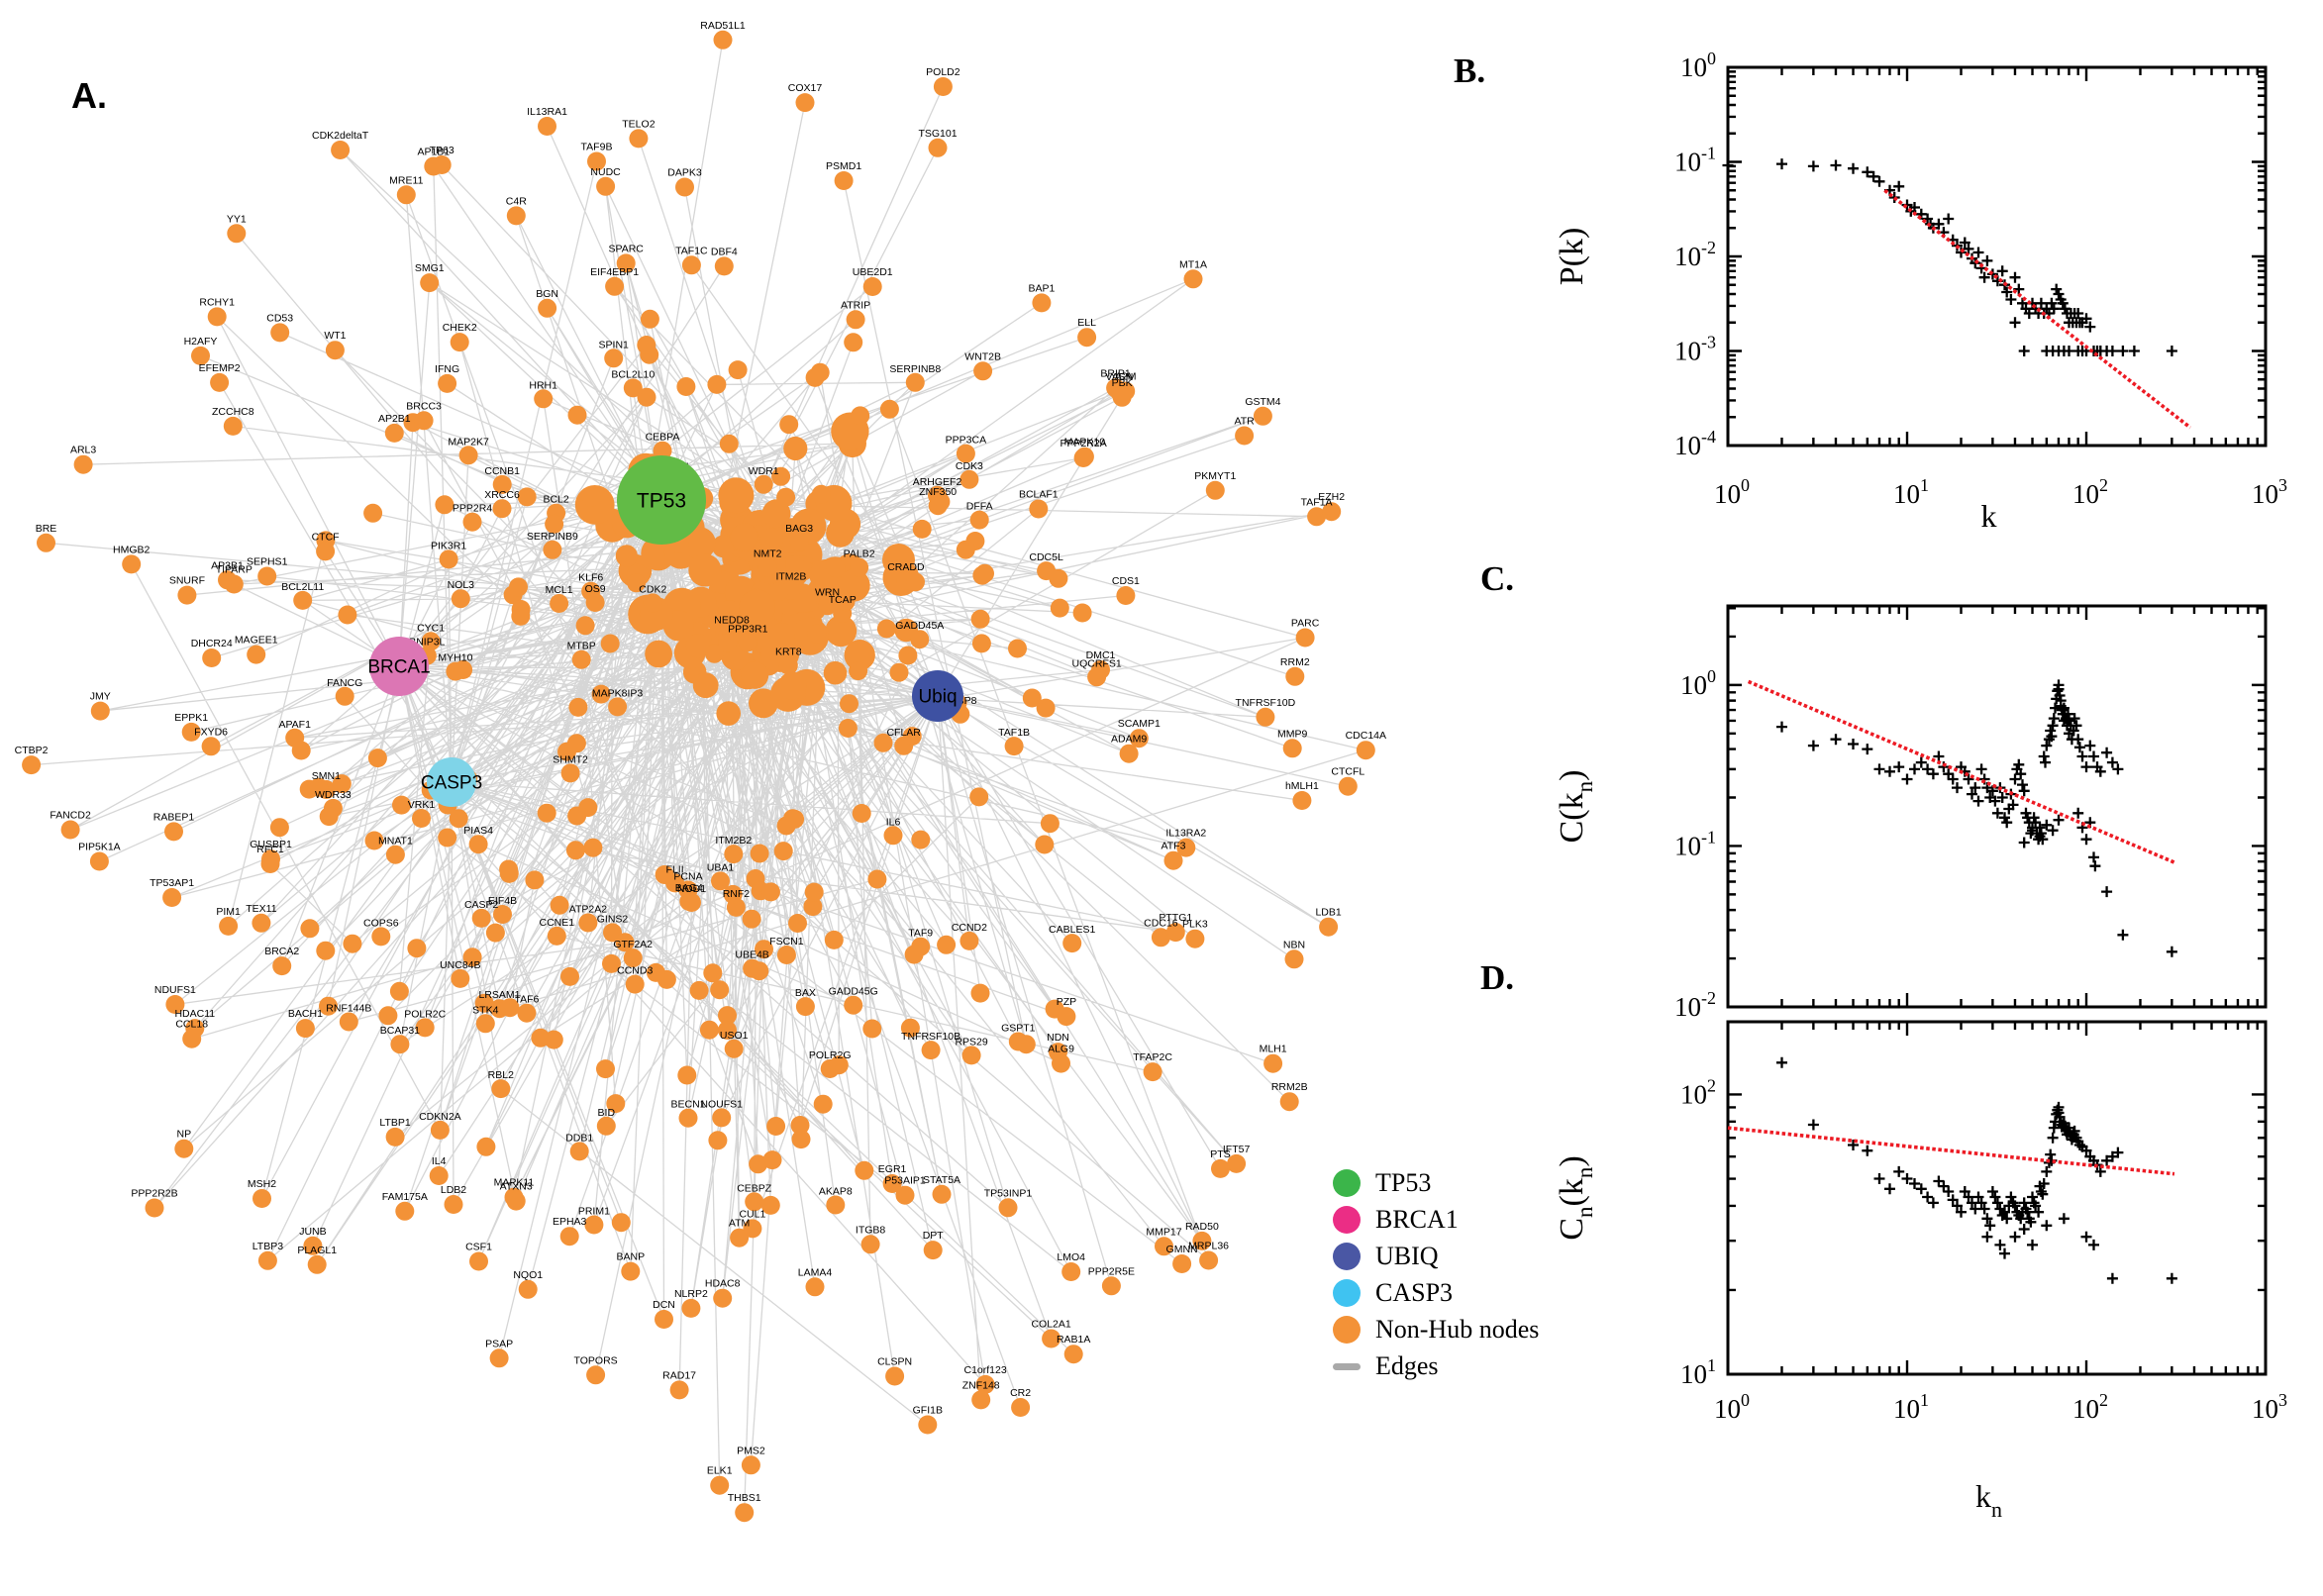 The height and width of the screenshot is (1596, 2323). I want to click on plot-frame, so click(1997, 1198).